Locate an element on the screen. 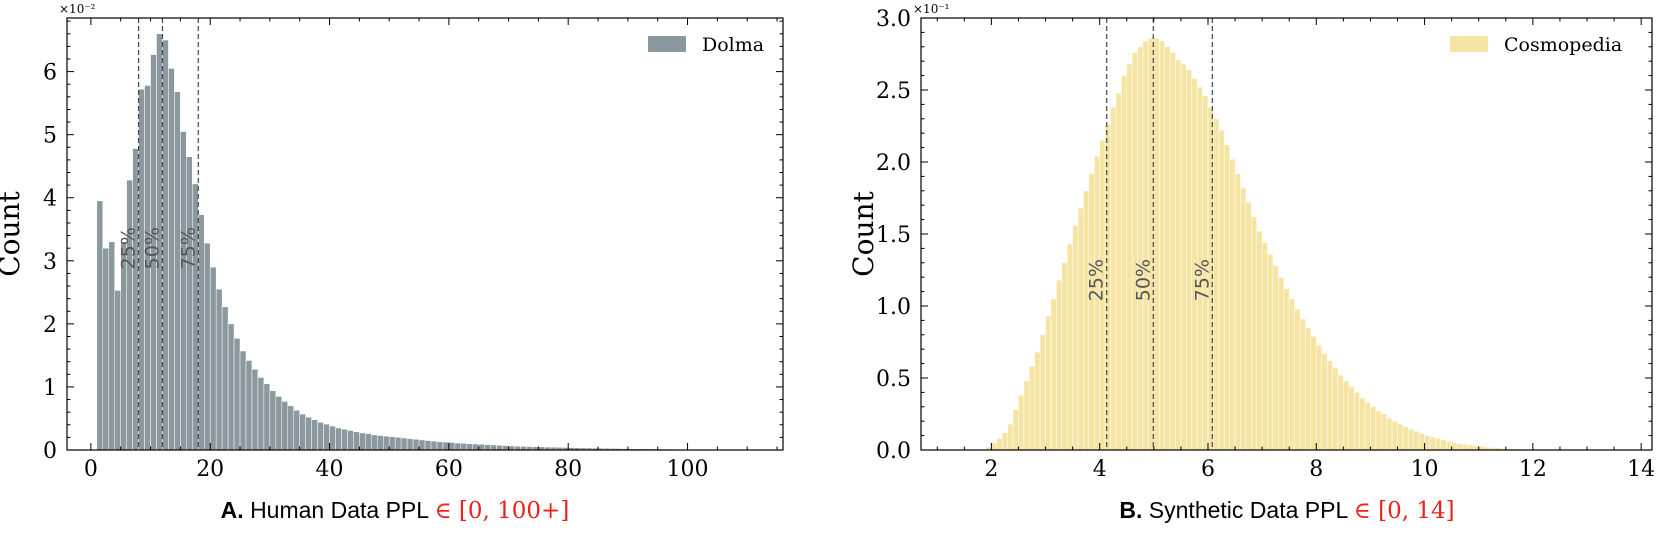 This screenshot has width=1661, height=533. x-tick-label: 100 is located at coordinates (688, 469).